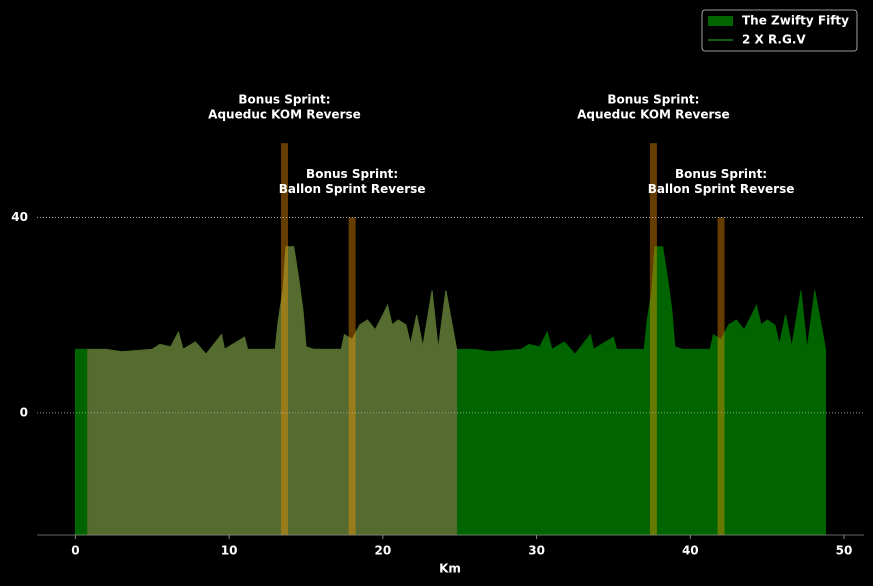 The height and width of the screenshot is (586, 873). Describe the element at coordinates (536, 551) in the screenshot. I see `x-tick-label: 30` at that location.